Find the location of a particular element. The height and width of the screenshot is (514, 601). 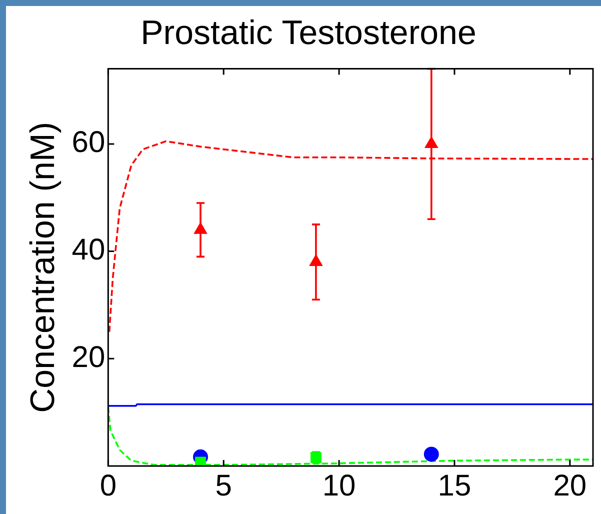

point is located at coordinates (431, 454).